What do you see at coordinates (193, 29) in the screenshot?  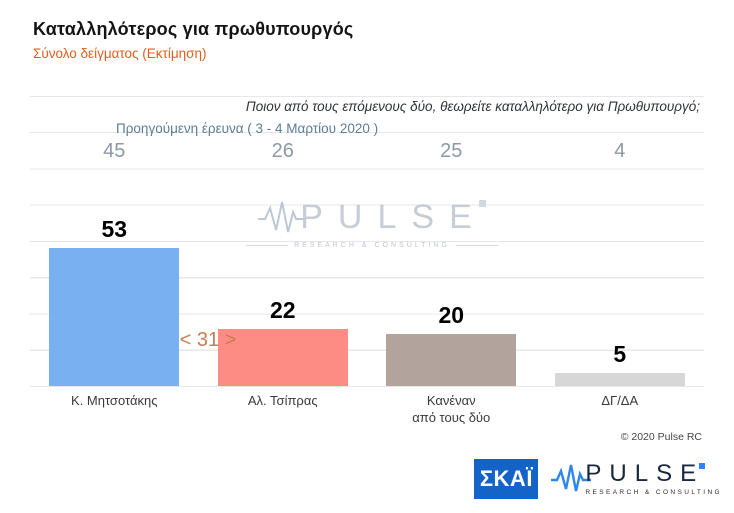 I see `page-title: Καταλληλότερος για πρωθυπουργός` at bounding box center [193, 29].